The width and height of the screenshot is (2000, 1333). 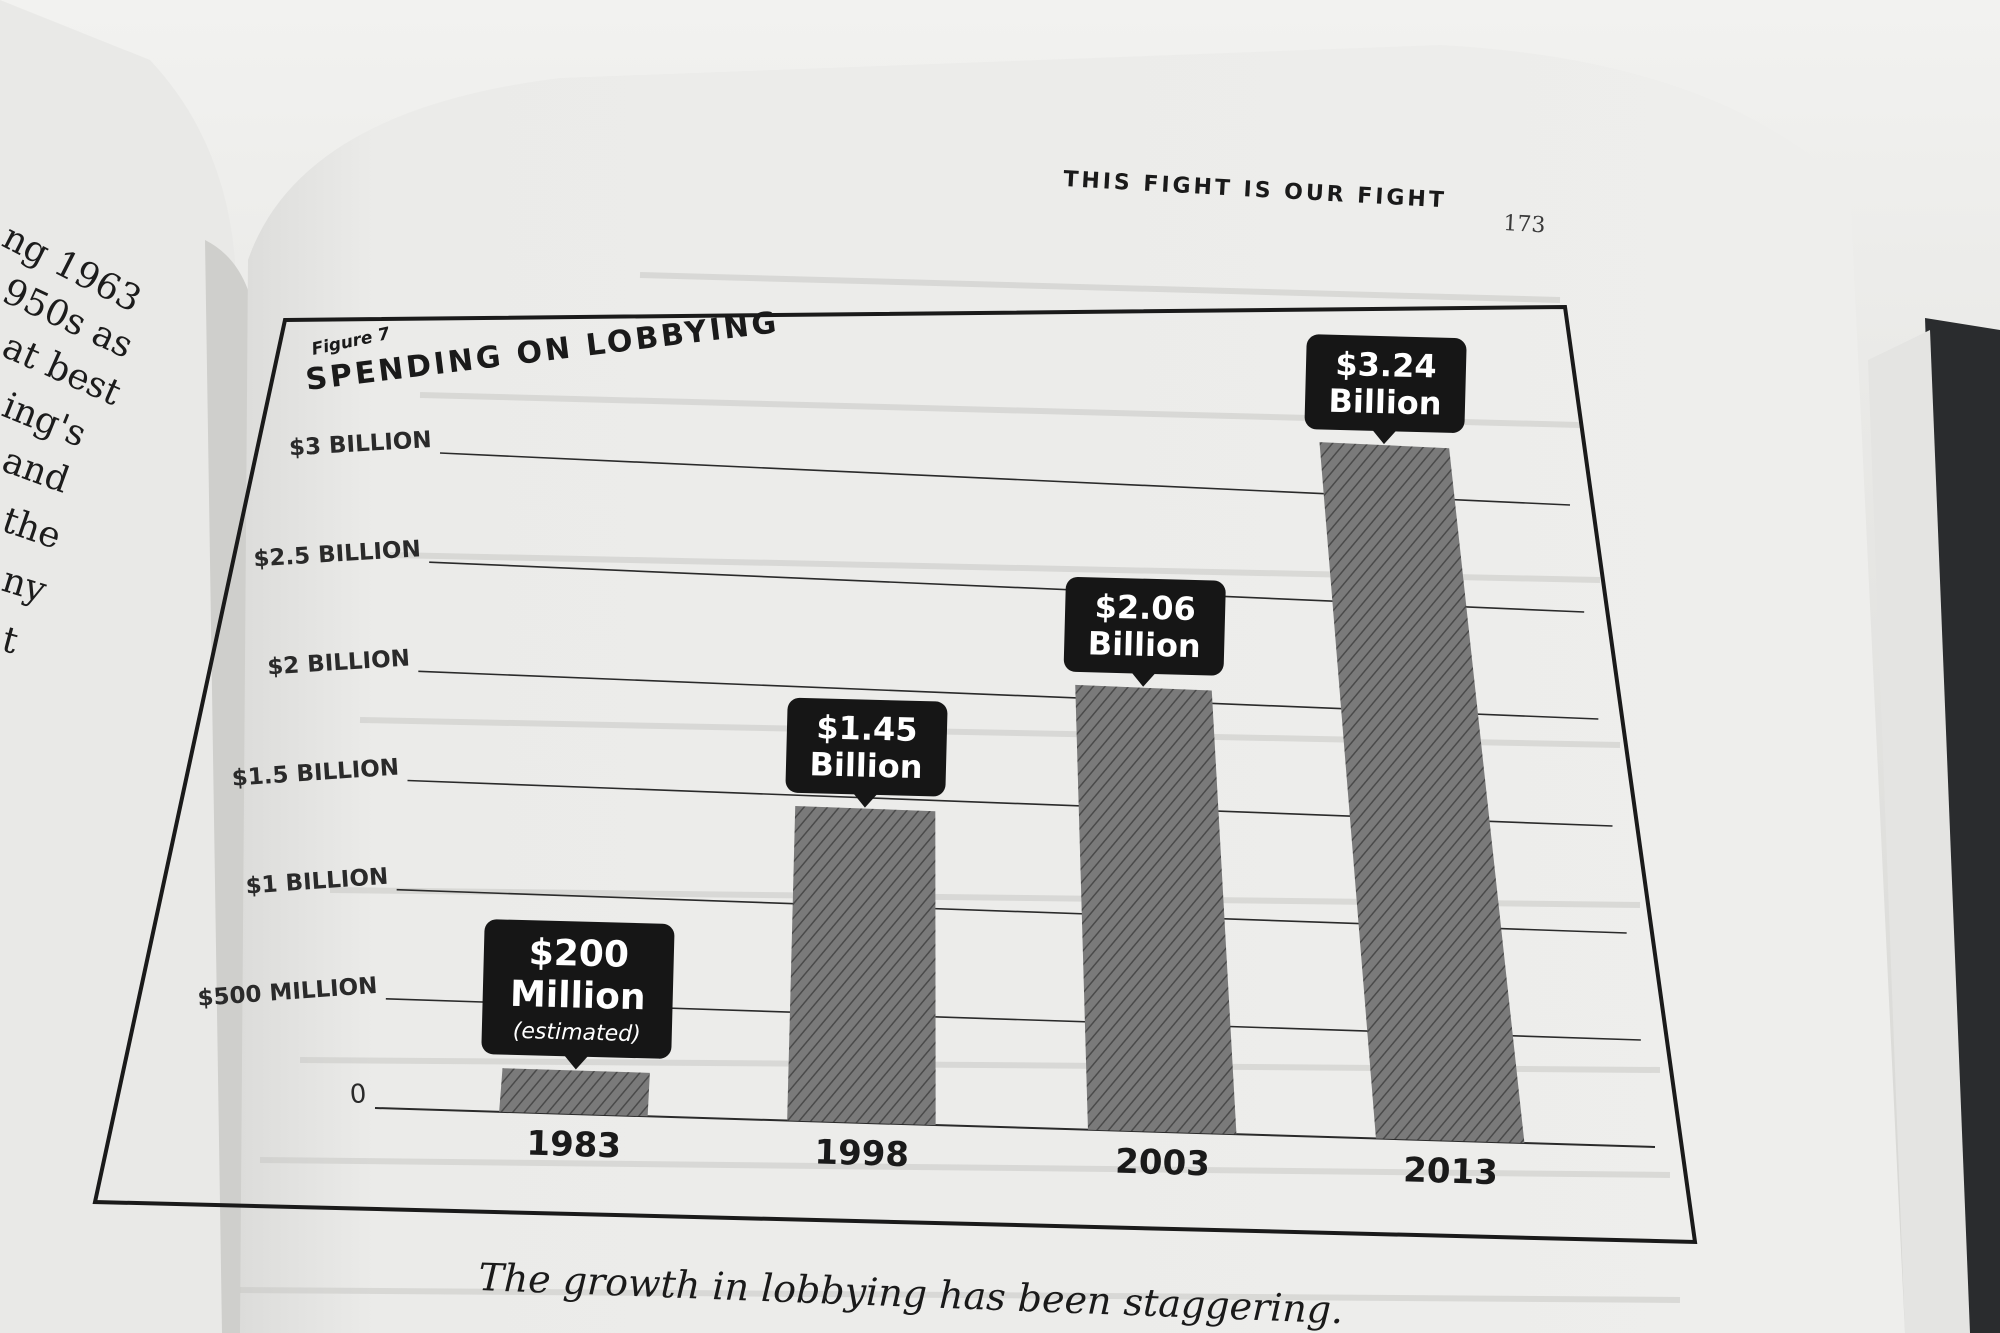 I want to click on y-tick-label: 0, so click(x=358, y=1094).